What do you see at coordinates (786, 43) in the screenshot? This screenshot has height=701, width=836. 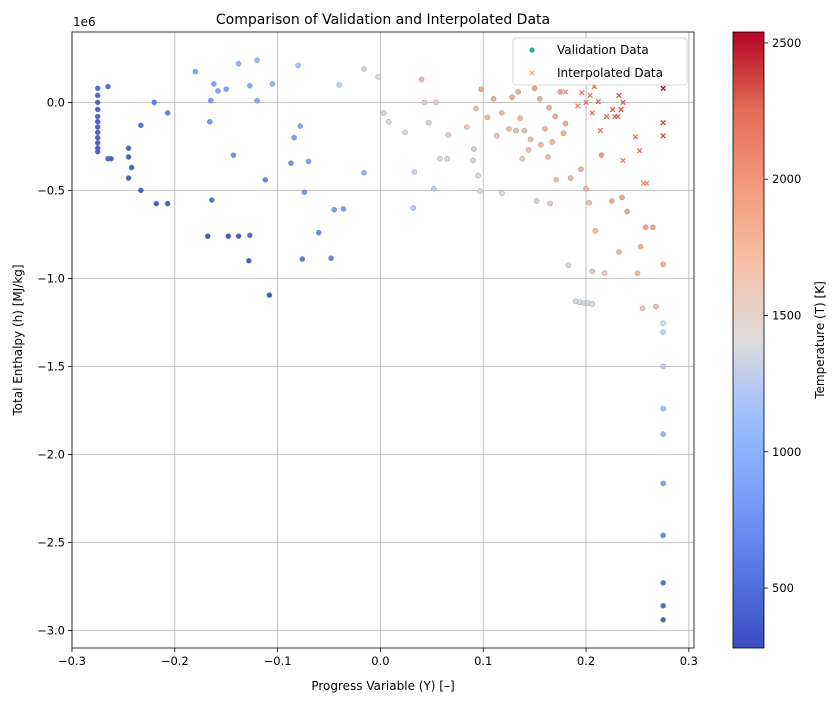 I see `colorbar-tick-label: 2500` at bounding box center [786, 43].